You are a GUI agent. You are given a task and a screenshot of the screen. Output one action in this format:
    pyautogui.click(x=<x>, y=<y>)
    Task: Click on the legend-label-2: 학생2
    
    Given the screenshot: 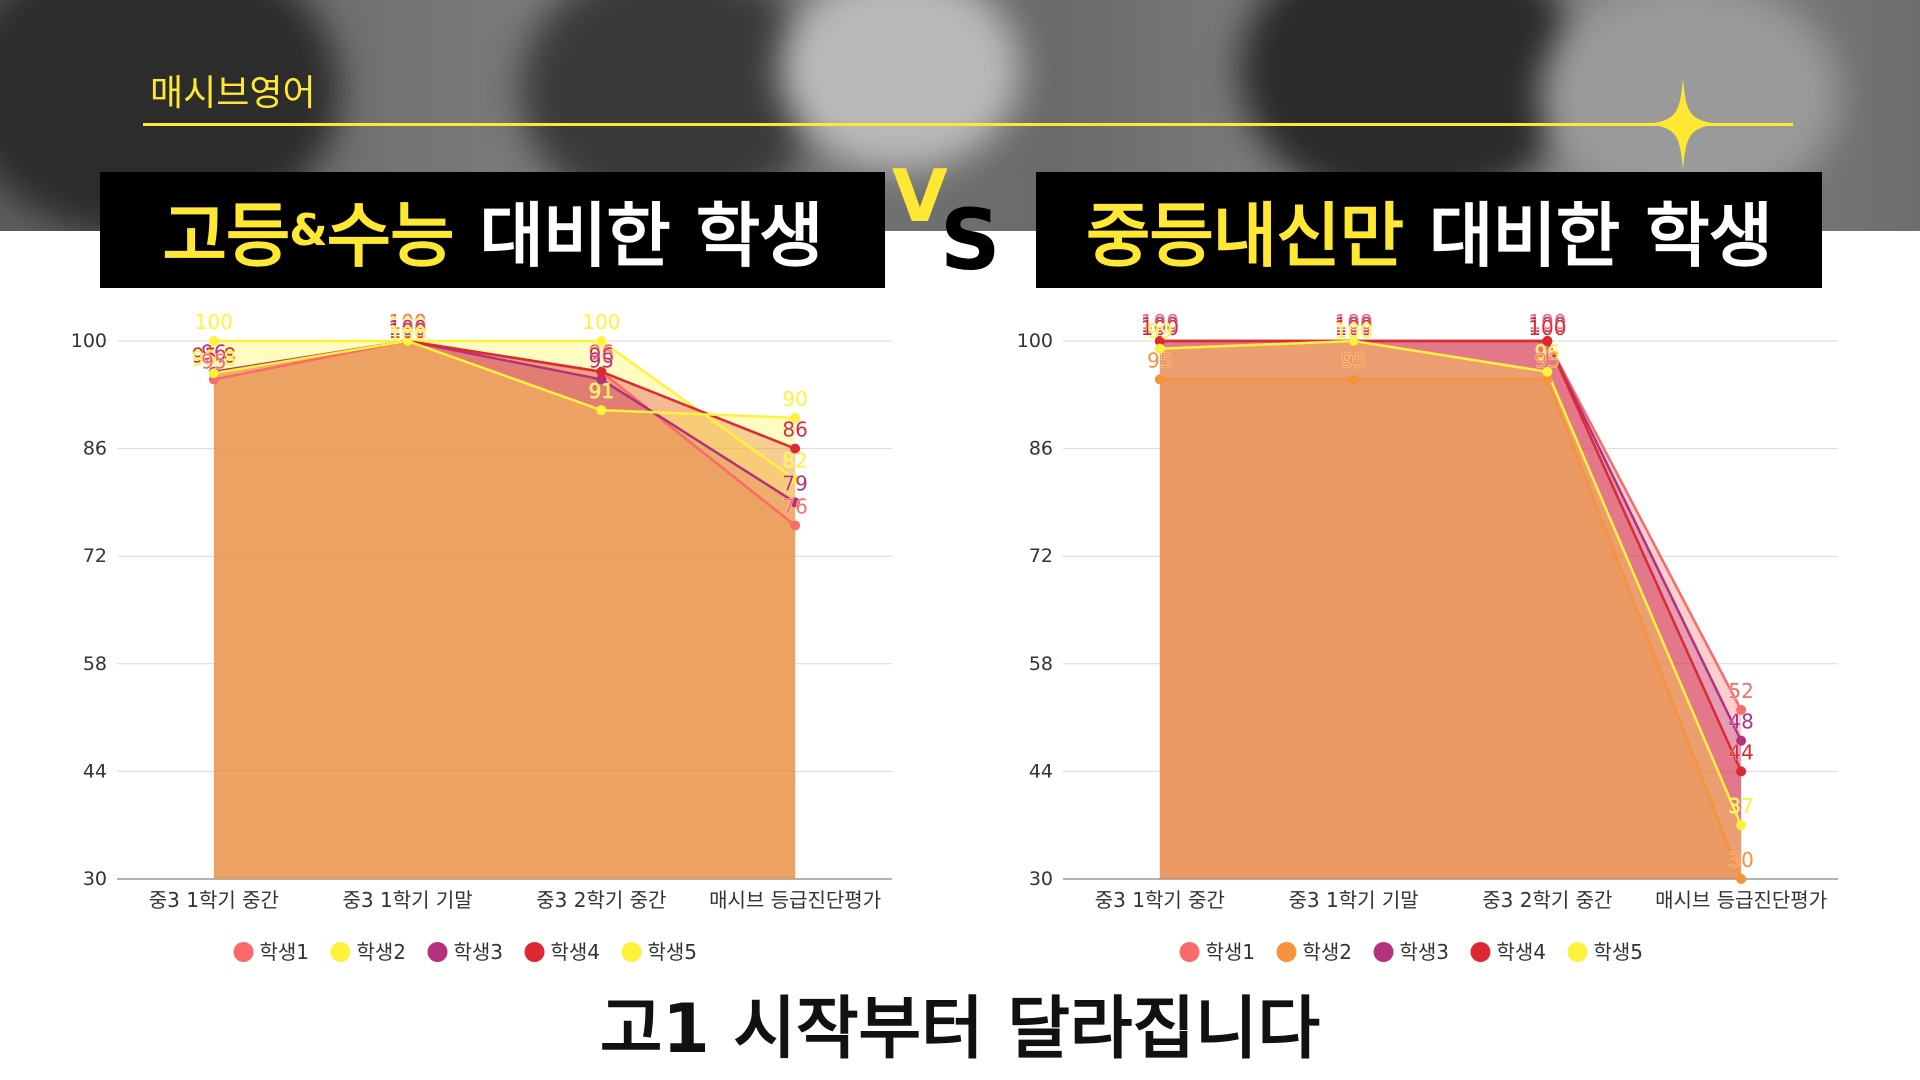 What is the action you would take?
    pyautogui.click(x=382, y=952)
    